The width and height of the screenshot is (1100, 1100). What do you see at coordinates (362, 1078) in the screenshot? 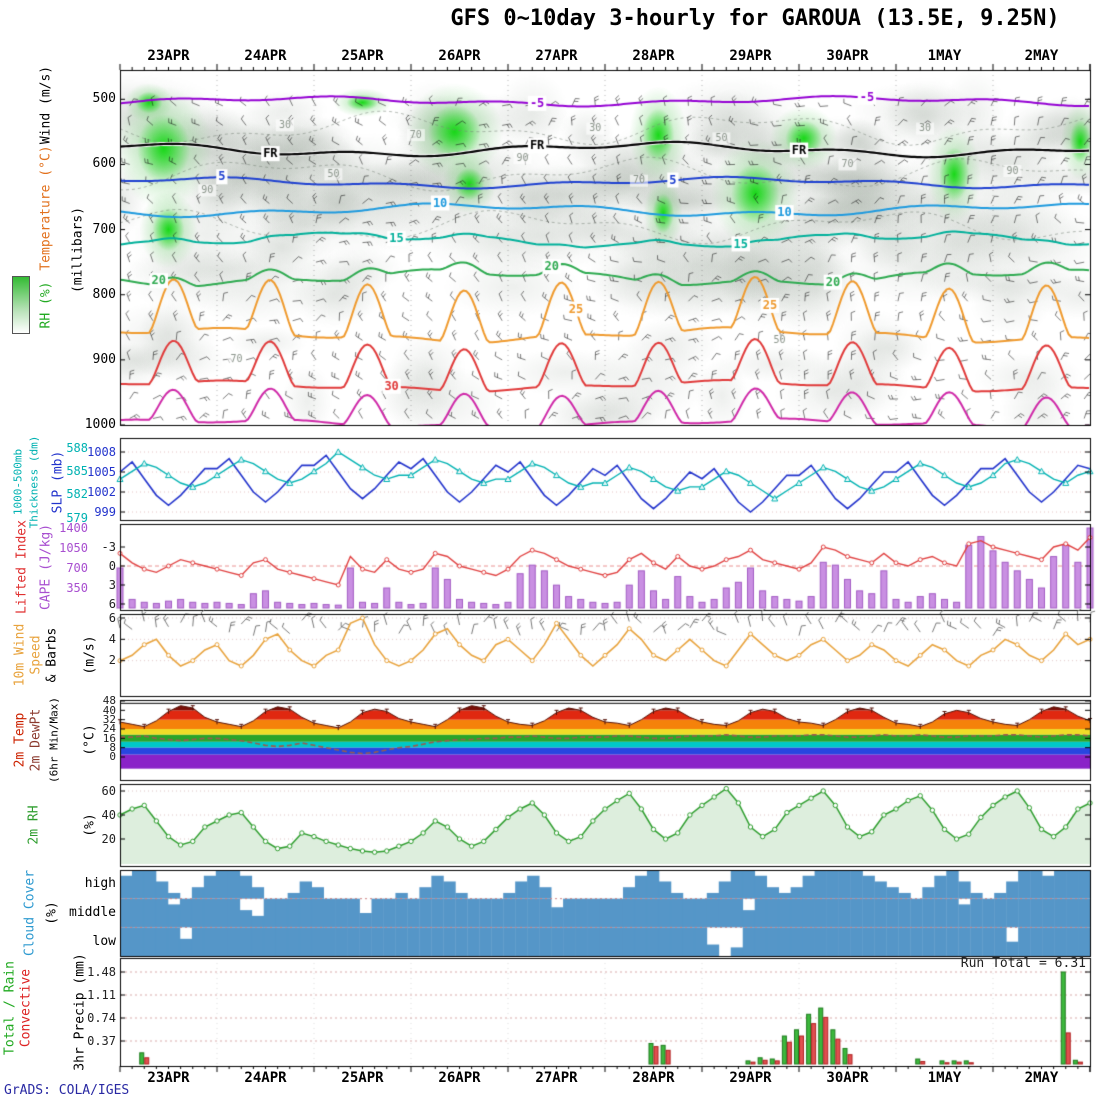
I see `x-date-label-bottom: 25APR` at bounding box center [362, 1078].